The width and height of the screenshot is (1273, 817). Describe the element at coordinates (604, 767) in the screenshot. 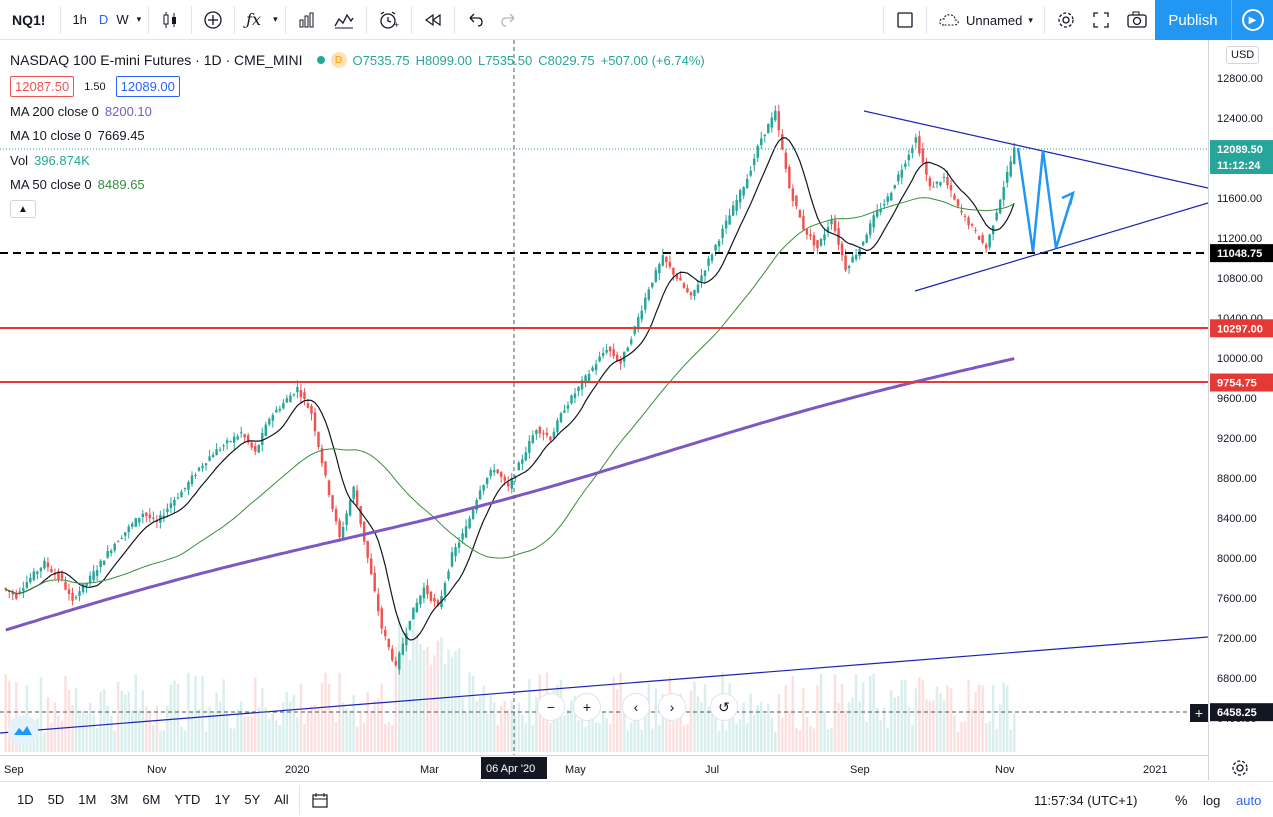

I see `time-axis: Sep Nov 2020 Mar May Jul Sep Nov 2021 06 Apr '20` at that location.